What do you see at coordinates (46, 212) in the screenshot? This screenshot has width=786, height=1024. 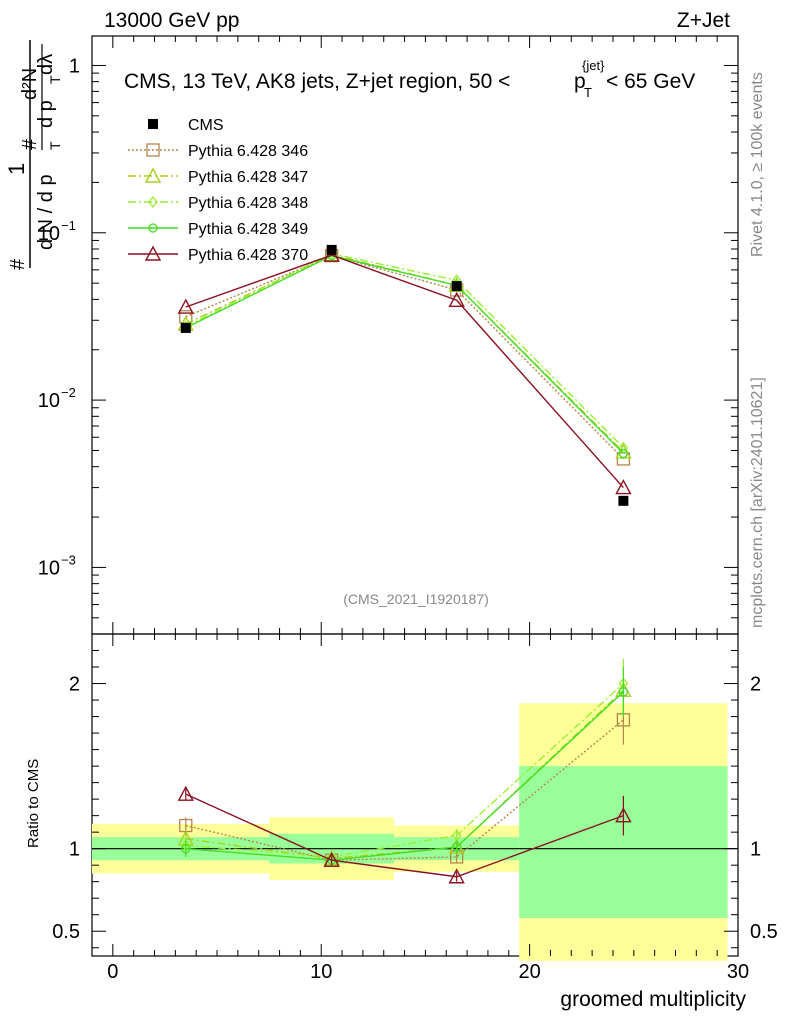 I see `ylabel-dn: d N / d p` at bounding box center [46, 212].